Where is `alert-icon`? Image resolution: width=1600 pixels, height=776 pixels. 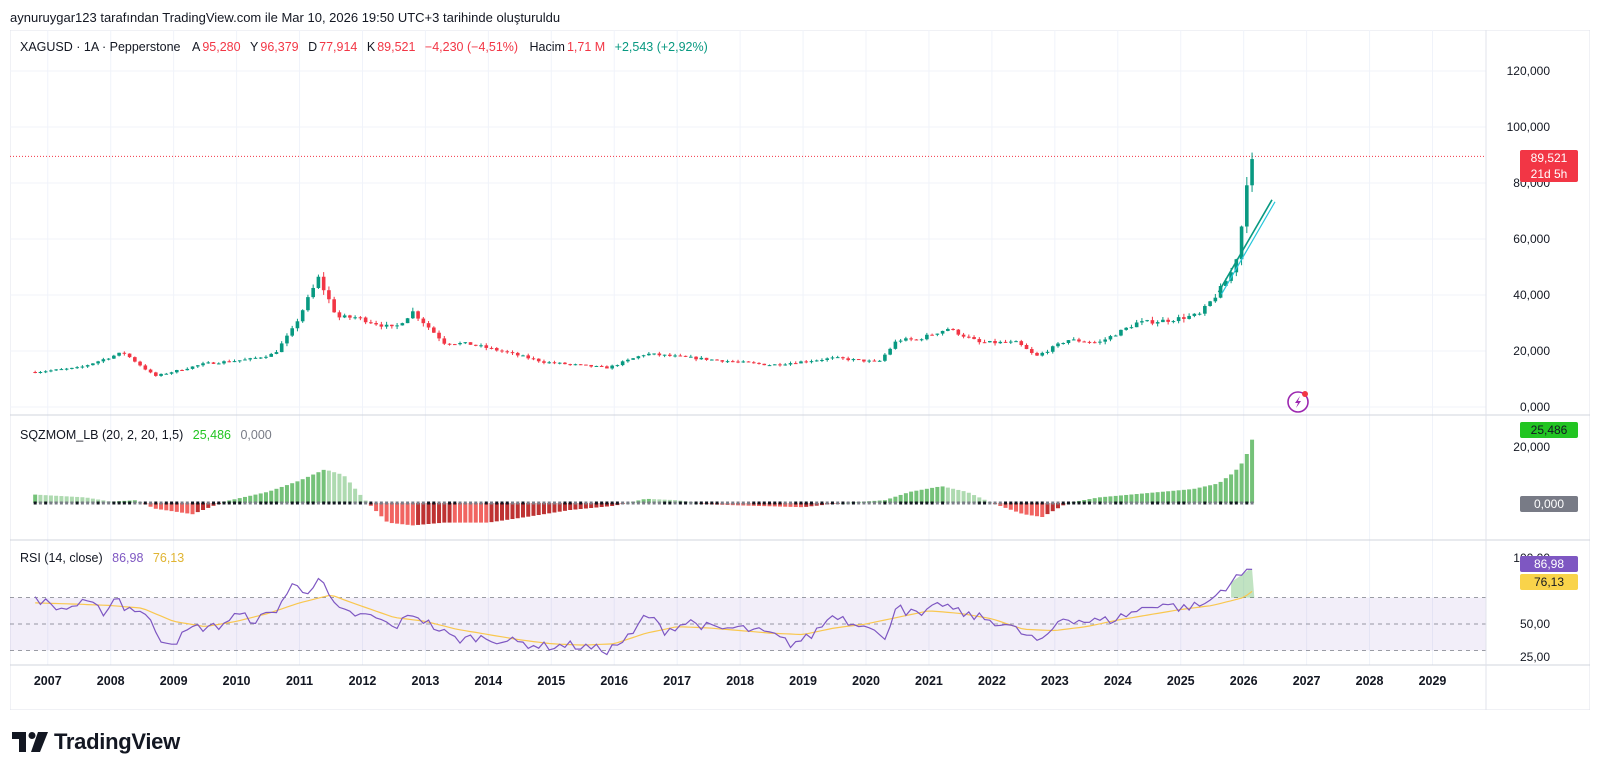
alert-icon is located at coordinates (1298, 402).